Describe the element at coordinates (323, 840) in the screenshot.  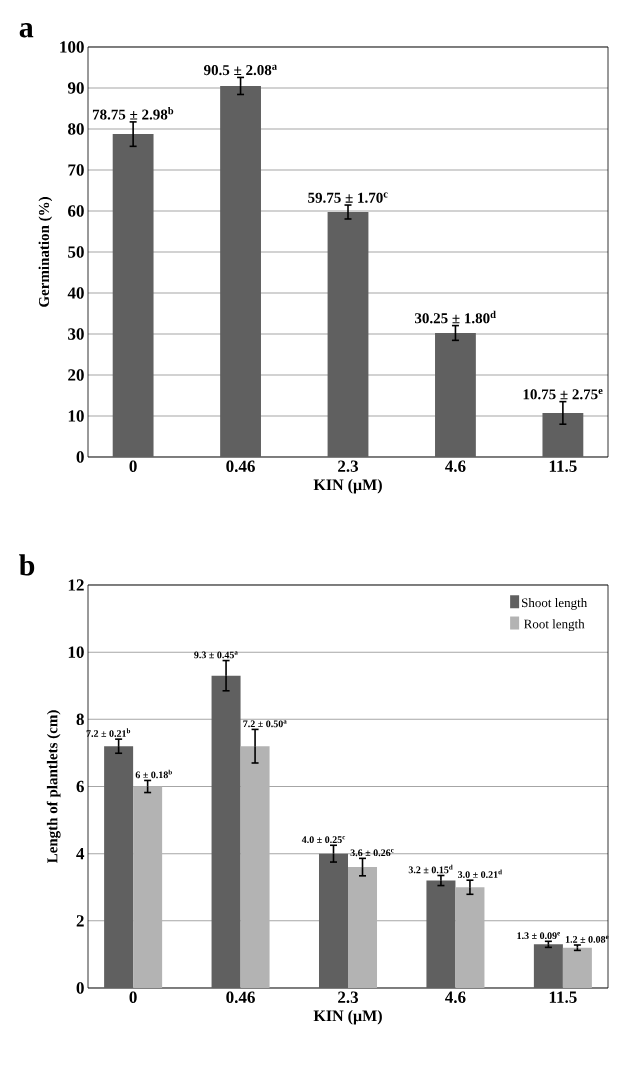
I see `data-label: 4.0 ± 0.25$^{c}$` at that location.